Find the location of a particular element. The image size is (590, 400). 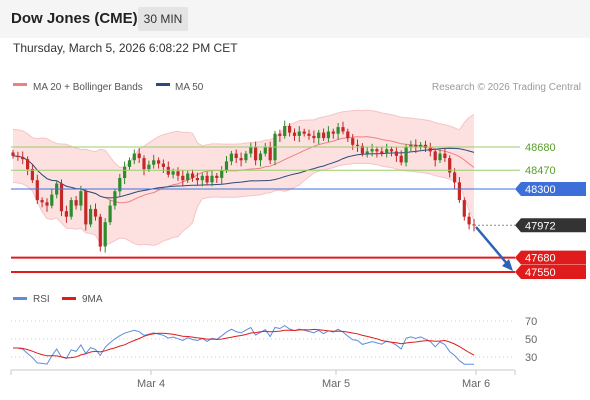

level-label-47550: 47550 is located at coordinates (540, 273).